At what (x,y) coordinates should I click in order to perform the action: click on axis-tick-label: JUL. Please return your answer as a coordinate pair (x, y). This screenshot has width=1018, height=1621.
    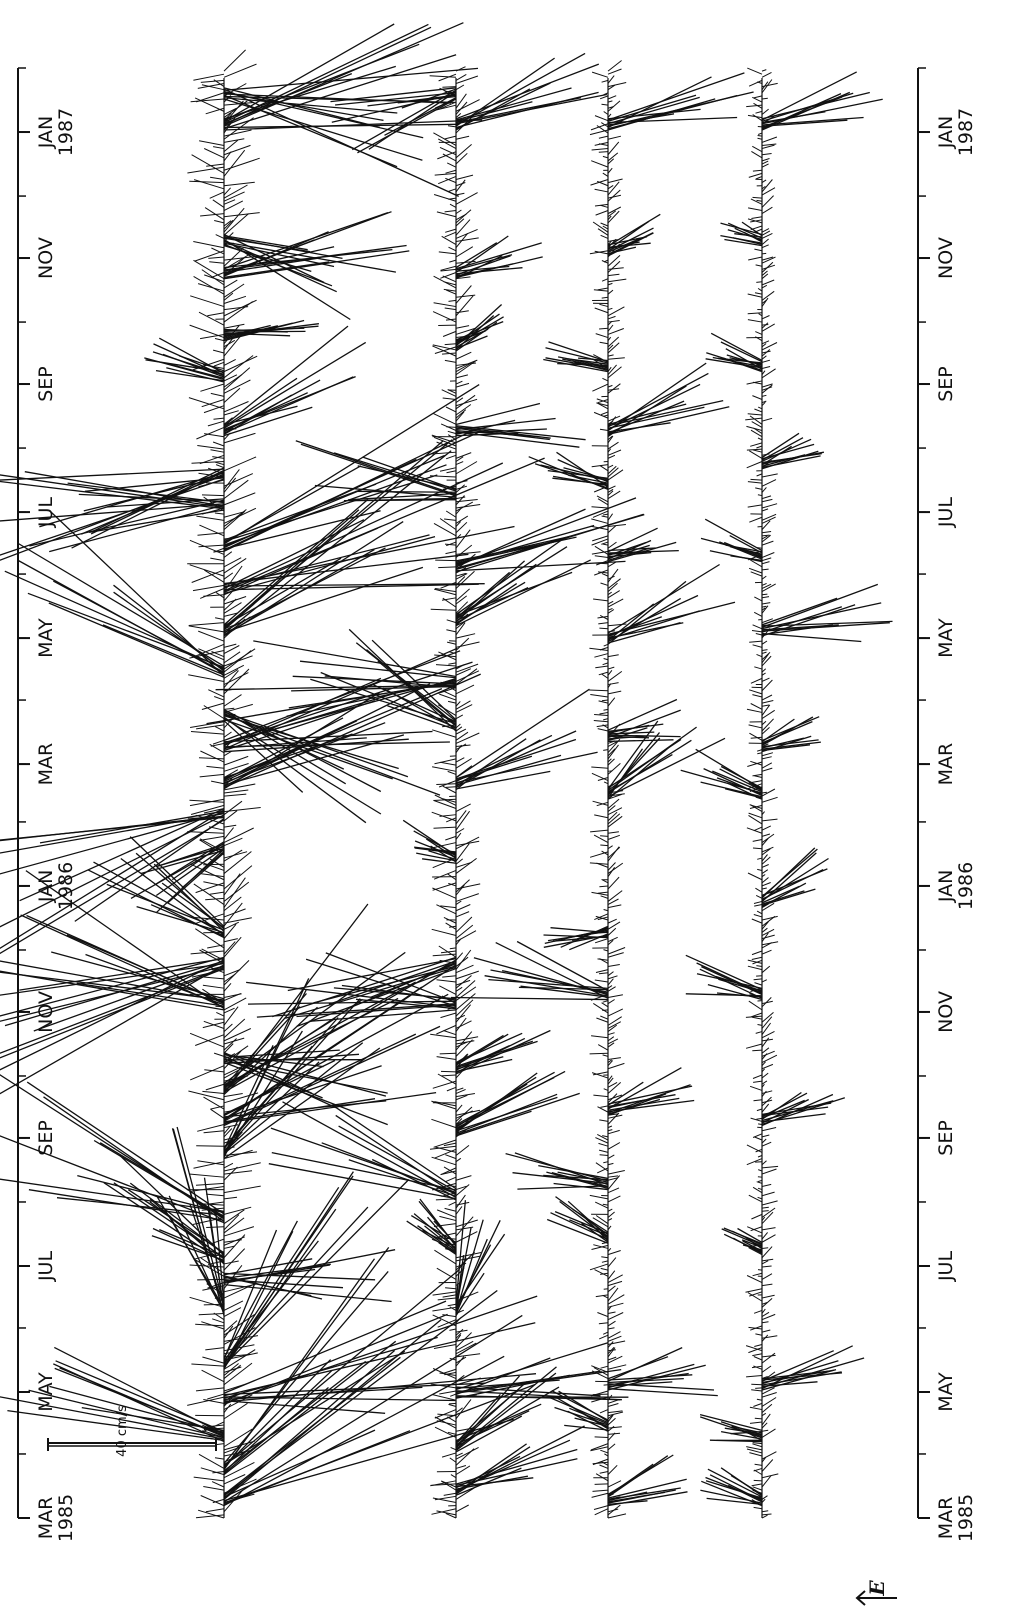
    Looking at the image, I should click on (946, 1267).